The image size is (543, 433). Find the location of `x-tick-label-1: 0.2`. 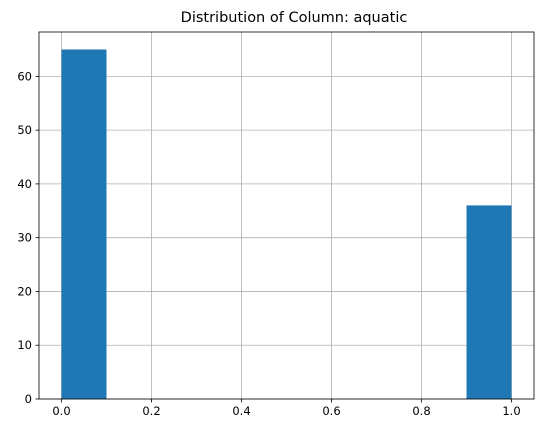

x-tick-label-1: 0.2 is located at coordinates (151, 411).